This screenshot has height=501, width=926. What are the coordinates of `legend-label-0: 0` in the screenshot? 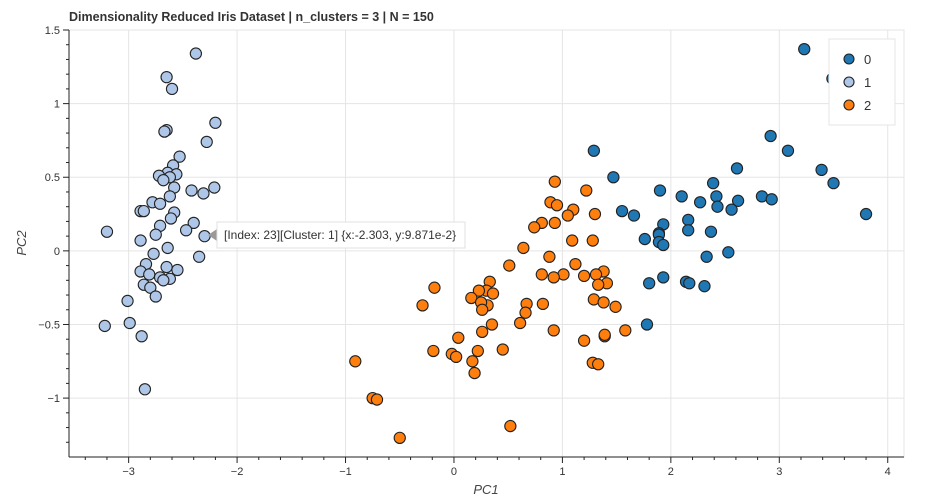 It's located at (867, 59).